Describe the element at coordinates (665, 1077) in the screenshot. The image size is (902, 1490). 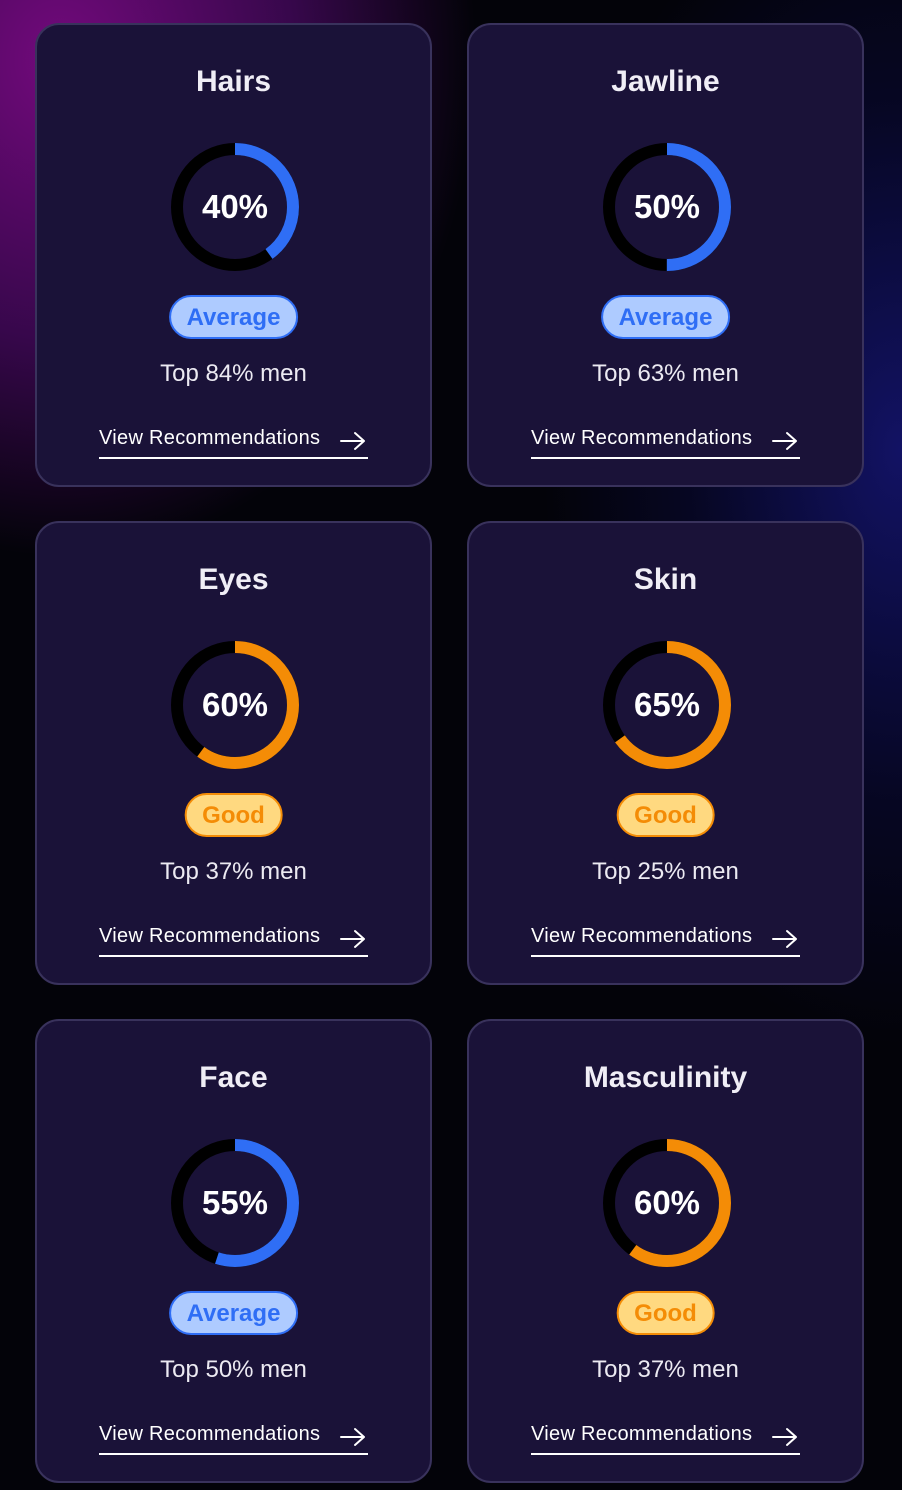
I see `card-title: Masculinity` at that location.